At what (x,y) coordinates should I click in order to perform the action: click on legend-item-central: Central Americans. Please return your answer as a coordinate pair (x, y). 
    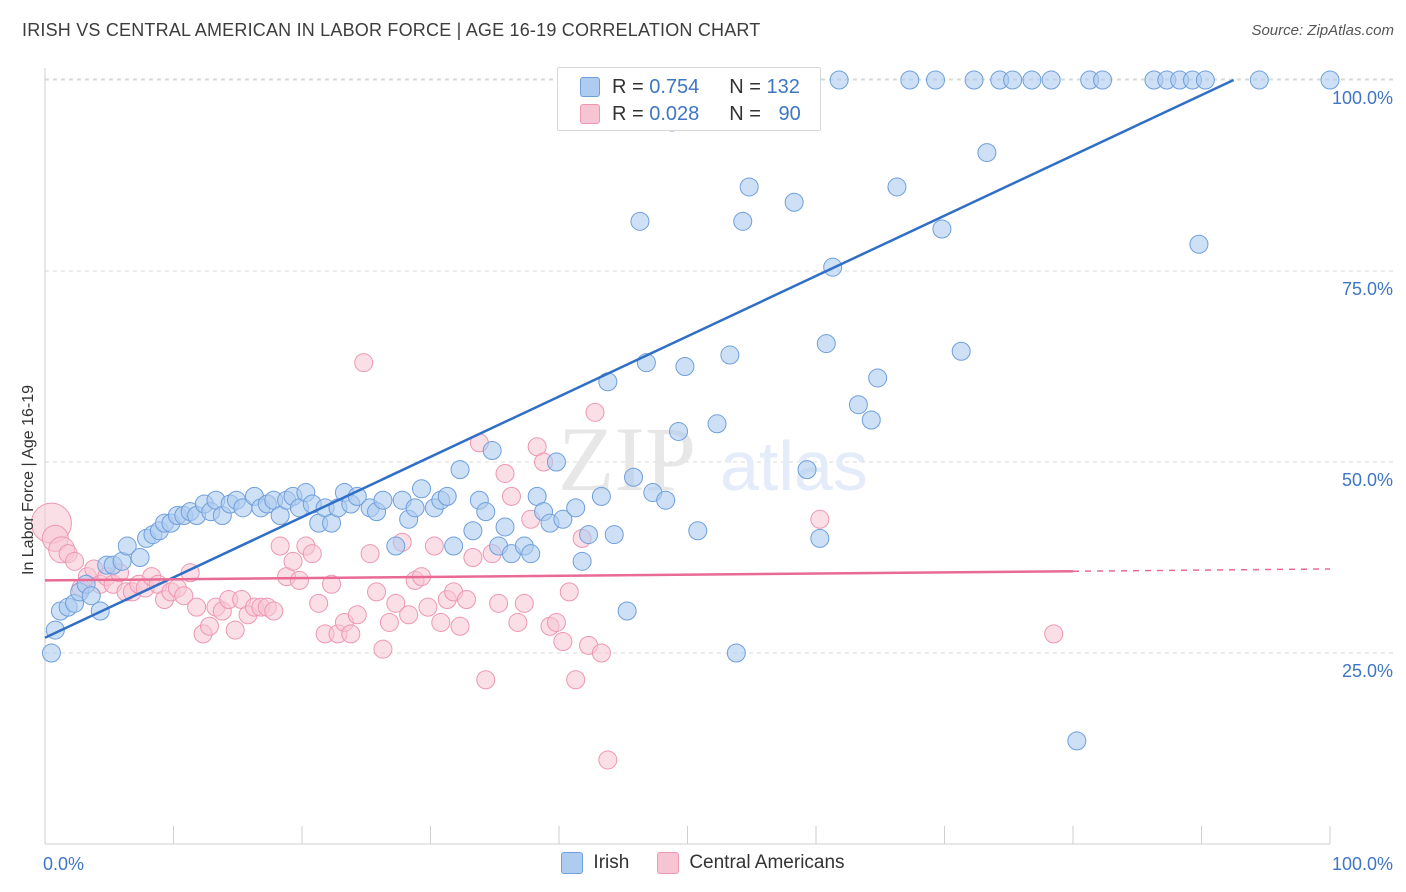
    Looking at the image, I should click on (751, 863).